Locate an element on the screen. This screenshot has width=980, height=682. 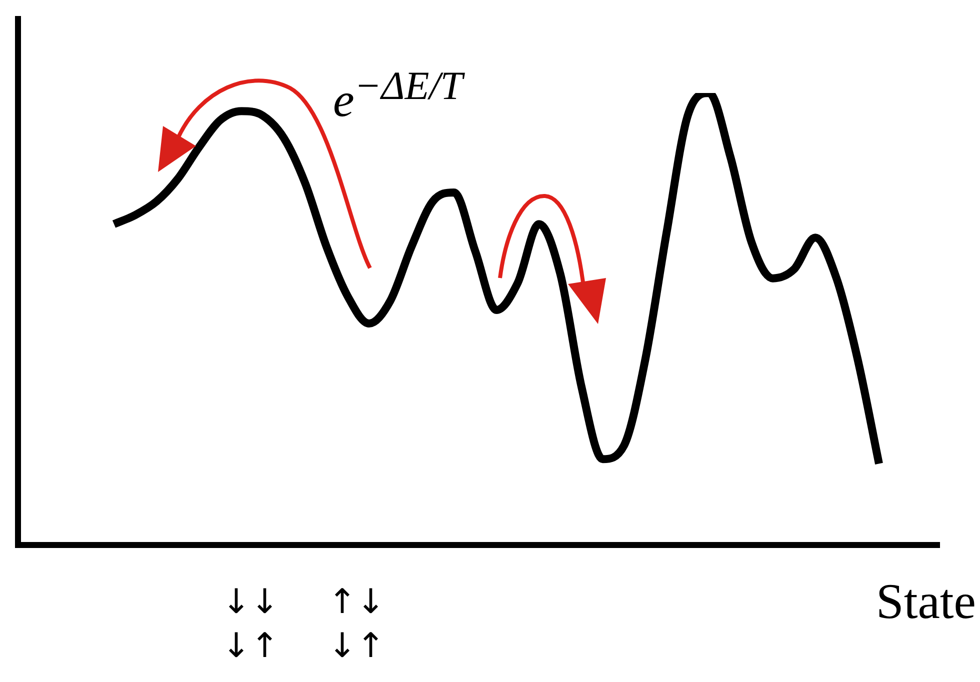
x-axis-title: State is located at coordinates (926, 601).